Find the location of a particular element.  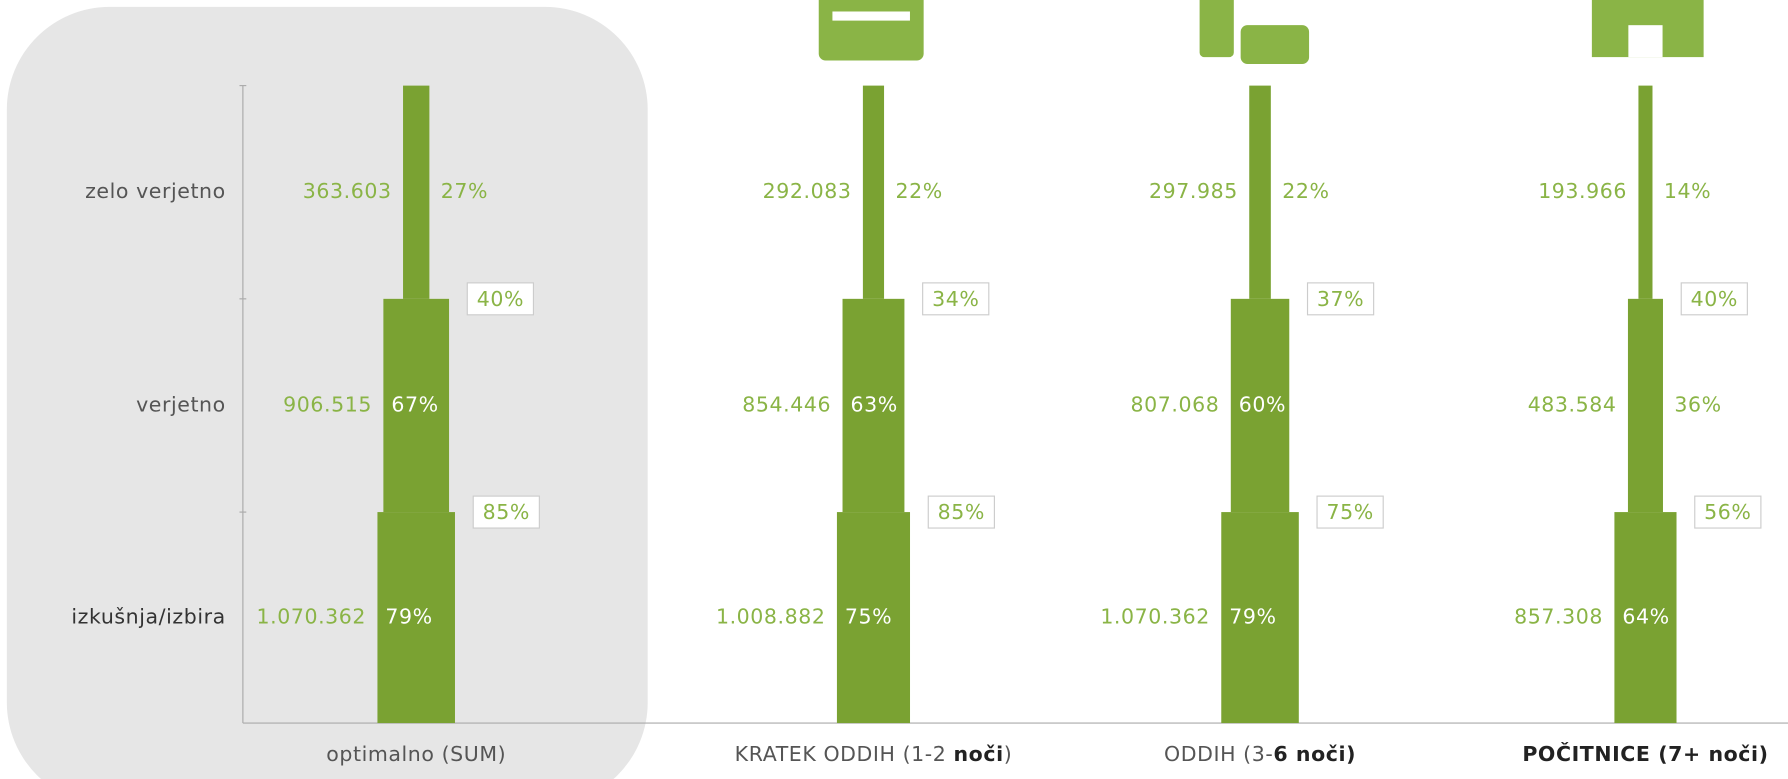

column-label-part: optimalno (SUM) is located at coordinates (416, 754).